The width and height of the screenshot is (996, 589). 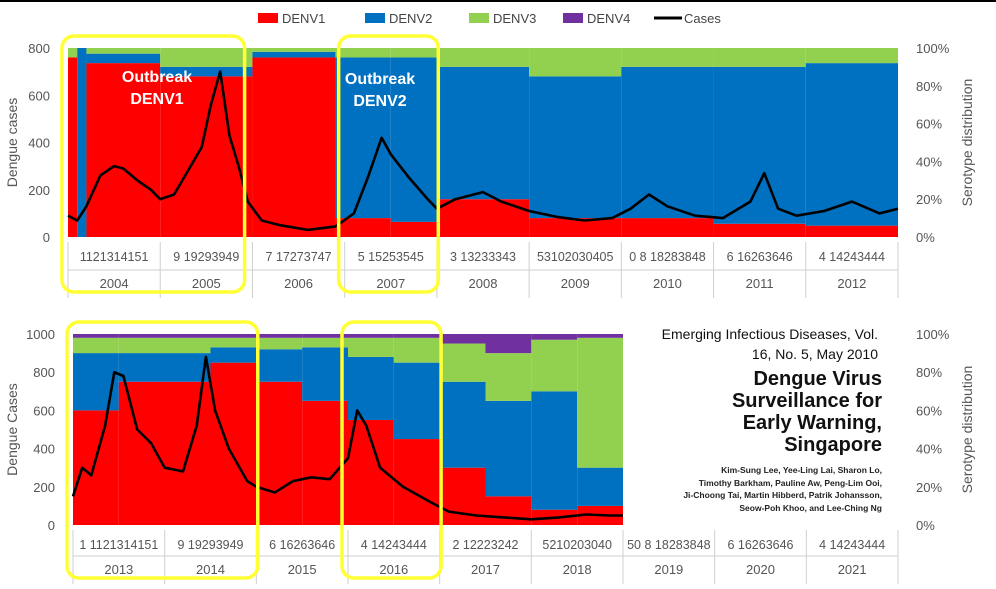 What do you see at coordinates (833, 445) in the screenshot?
I see `paper-title-line-4: Singapore` at bounding box center [833, 445].